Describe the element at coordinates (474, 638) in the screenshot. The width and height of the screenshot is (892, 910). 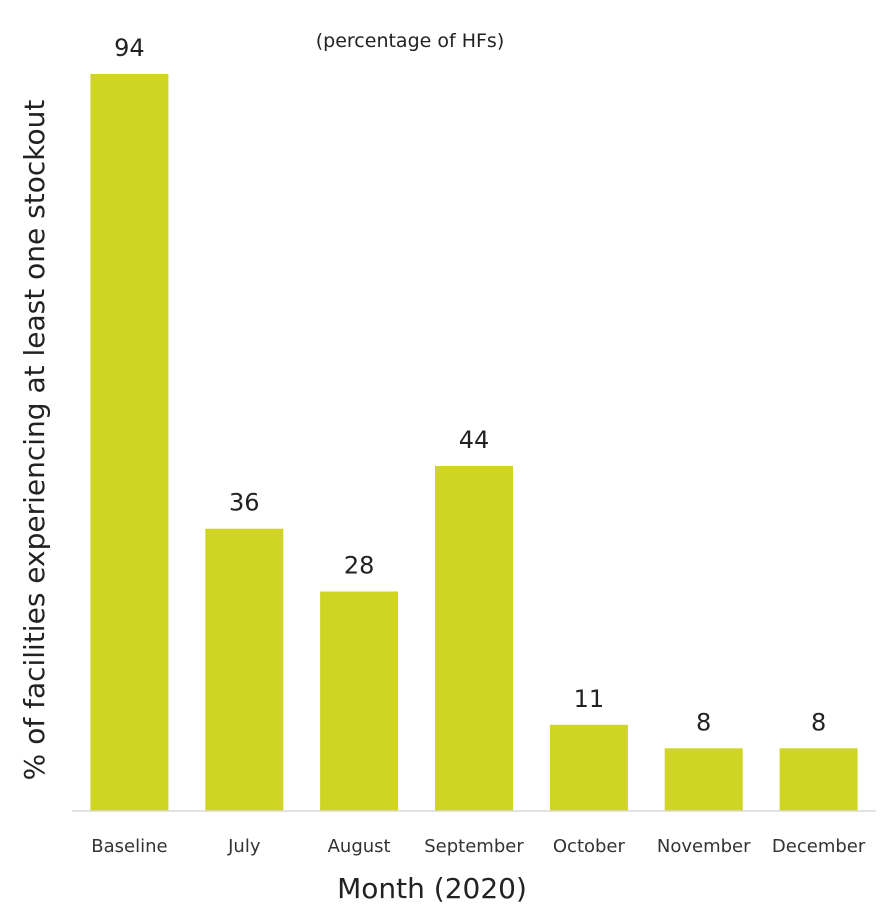
I see `bar-september` at that location.